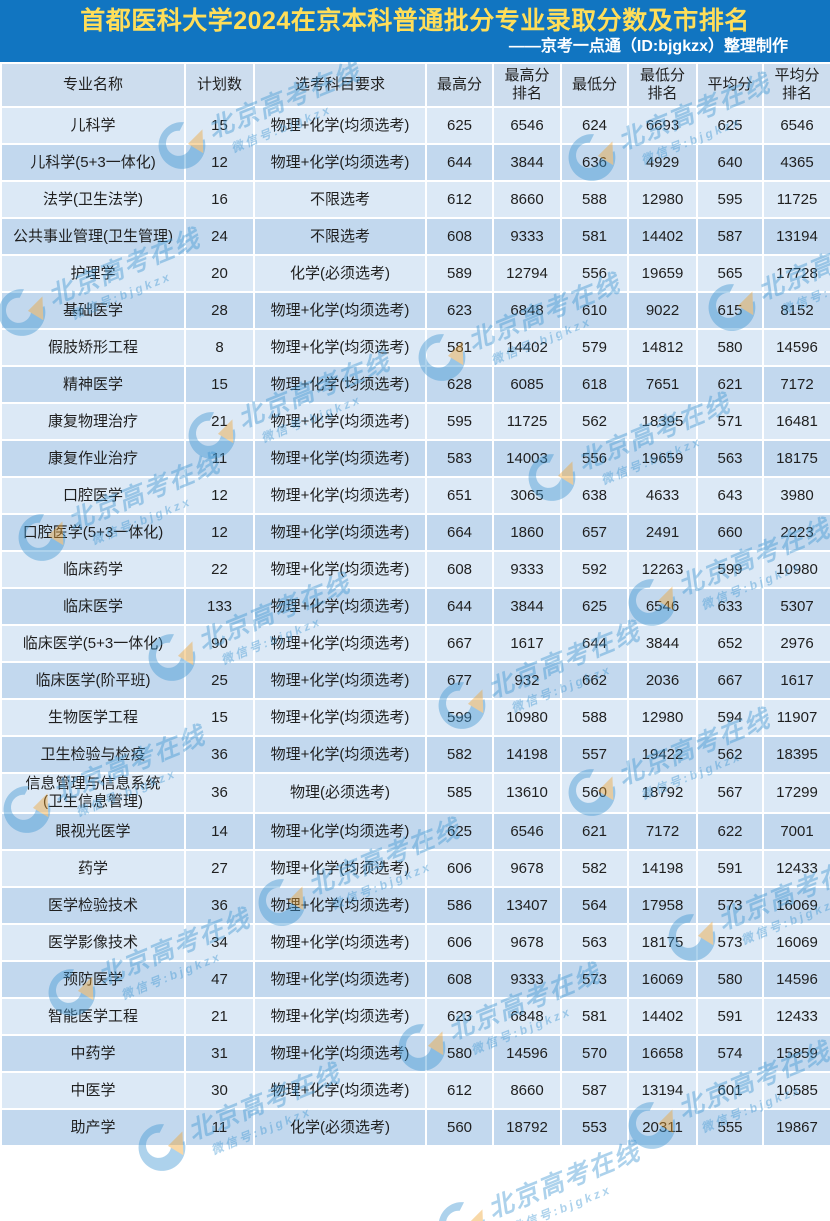  Describe the element at coordinates (730, 680) in the screenshot. I see `table-cell: 667` at that location.